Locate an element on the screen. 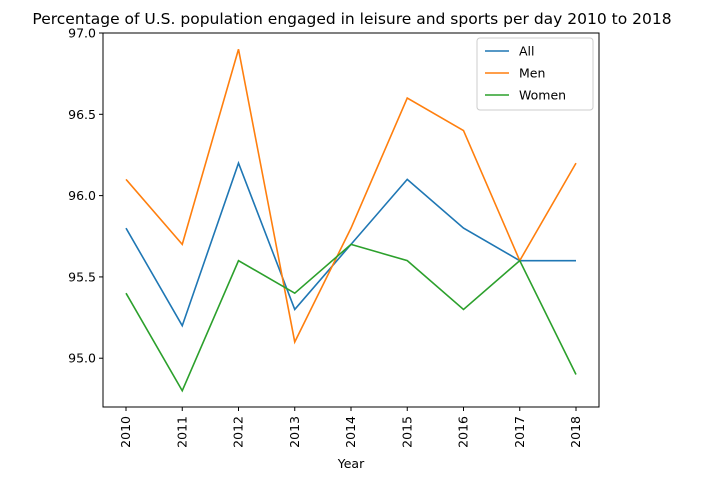 Image resolution: width=704 pixels, height=481 pixels. x-tick-label: 2014 is located at coordinates (350, 432).